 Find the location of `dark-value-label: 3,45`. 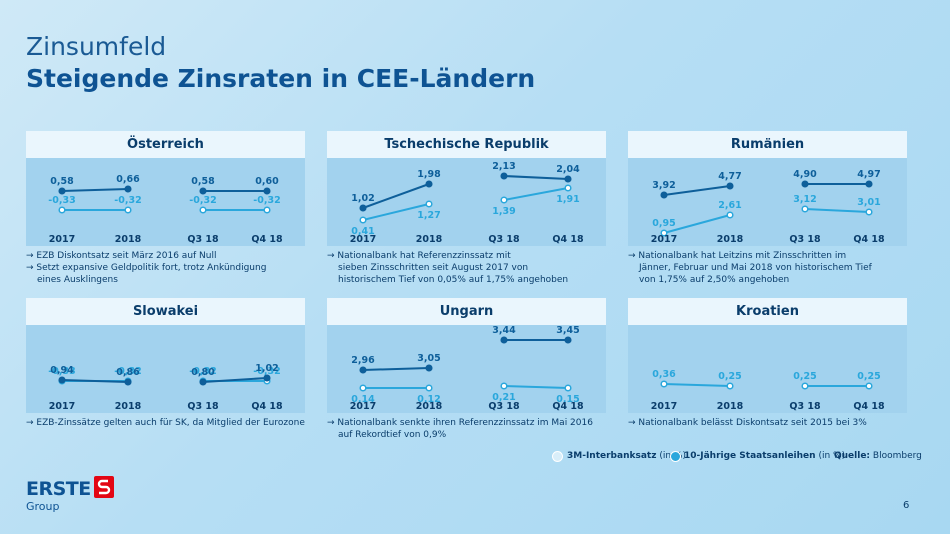

dark-value-label: 3,45 is located at coordinates (567, 330).